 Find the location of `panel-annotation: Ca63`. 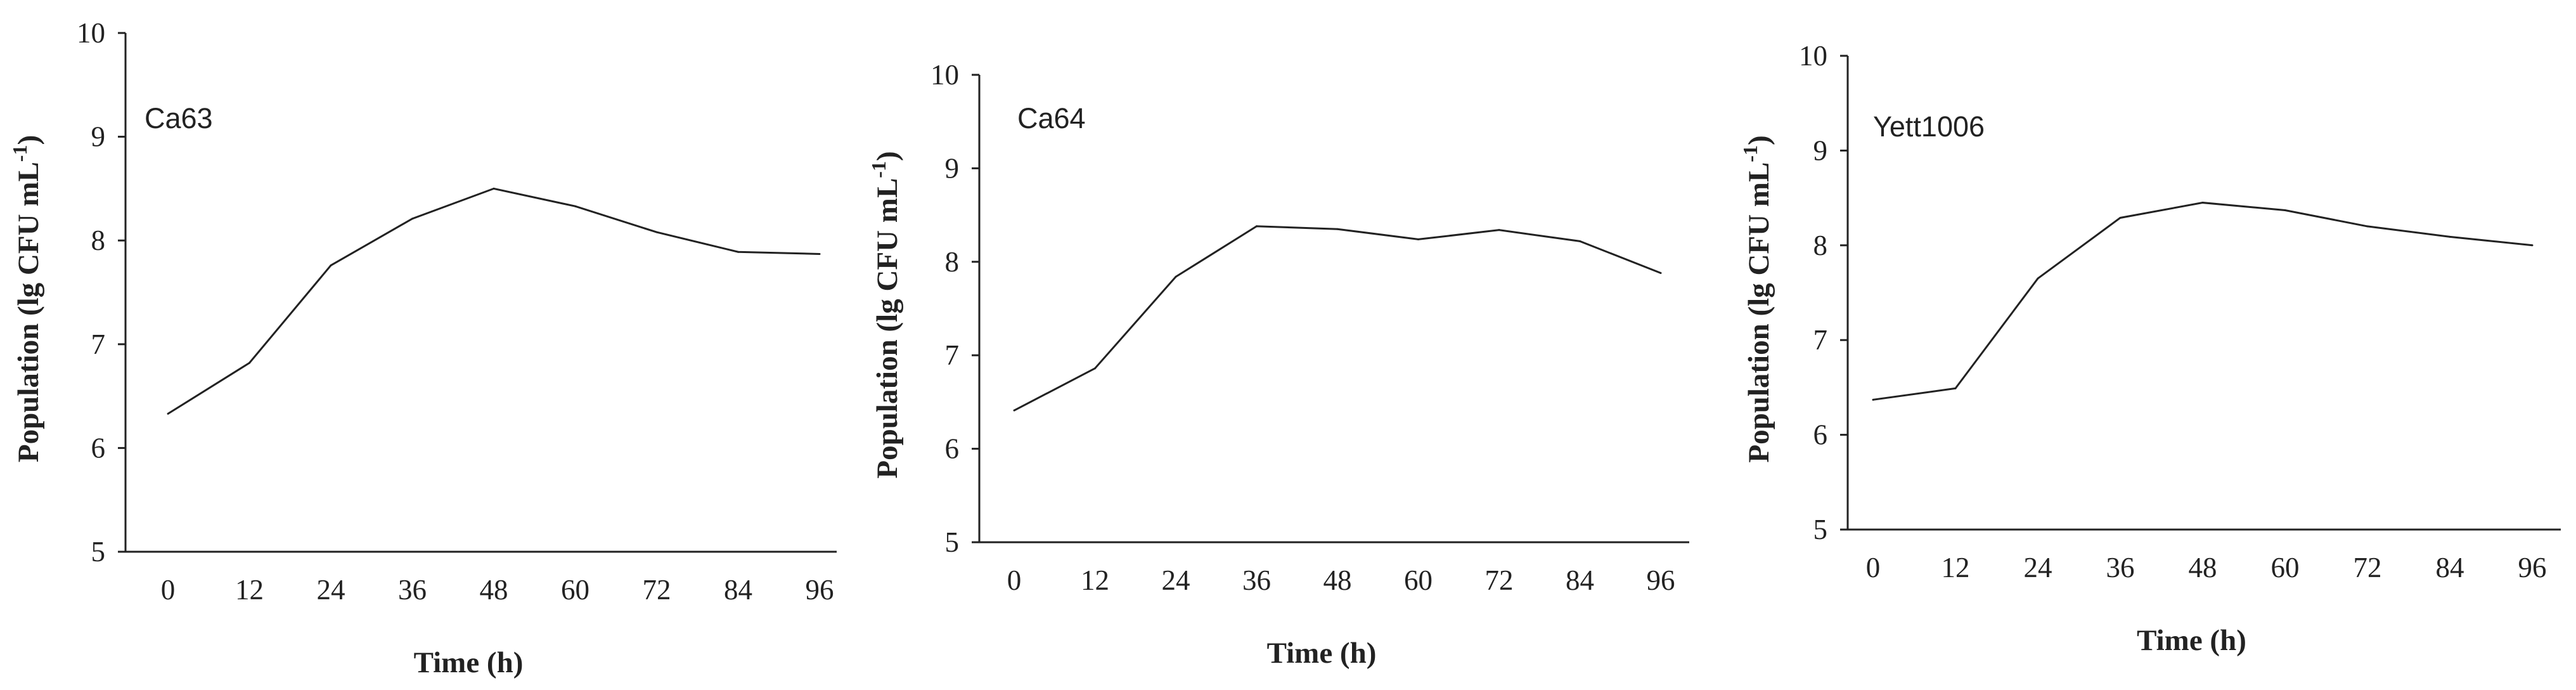

panel-annotation: Ca63 is located at coordinates (179, 118).